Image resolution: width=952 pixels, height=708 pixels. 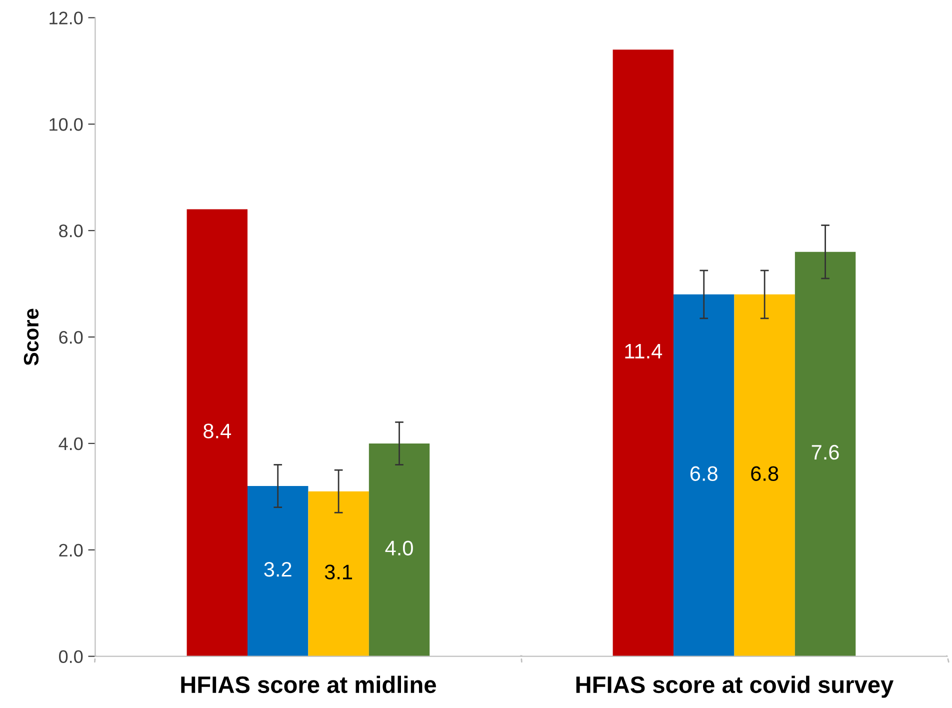 I want to click on y-tick-label: 12.0, so click(x=66, y=18).